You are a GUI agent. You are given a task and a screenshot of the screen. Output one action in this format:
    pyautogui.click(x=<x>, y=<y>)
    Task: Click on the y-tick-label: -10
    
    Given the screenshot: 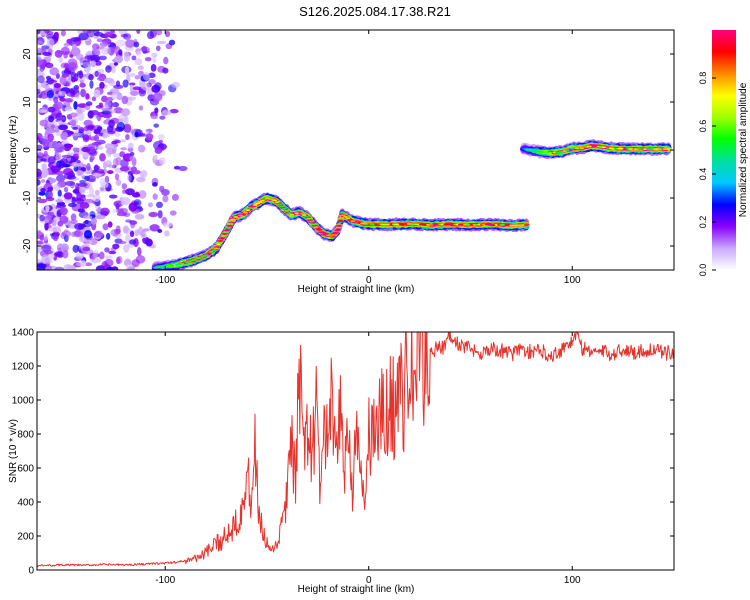 What is the action you would take?
    pyautogui.click(x=27, y=197)
    